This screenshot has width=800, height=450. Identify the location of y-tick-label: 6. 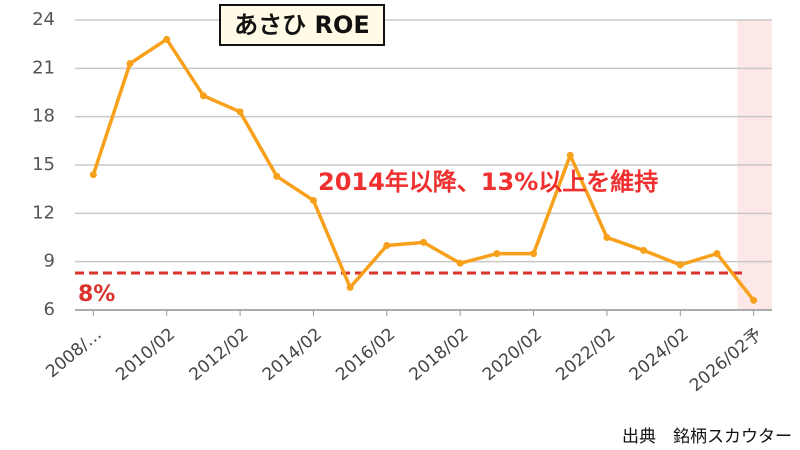
(49, 309).